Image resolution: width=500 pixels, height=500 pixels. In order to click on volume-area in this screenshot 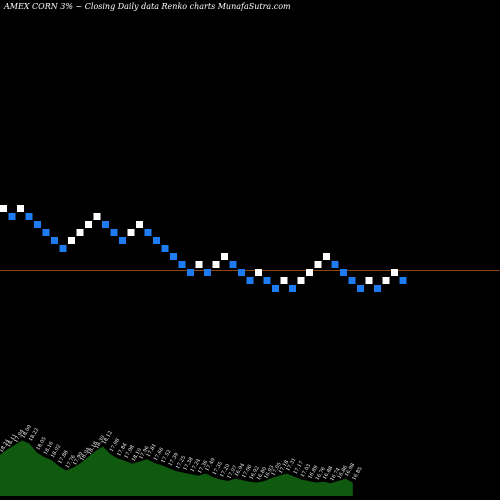, I will do `click(176, 468)`.